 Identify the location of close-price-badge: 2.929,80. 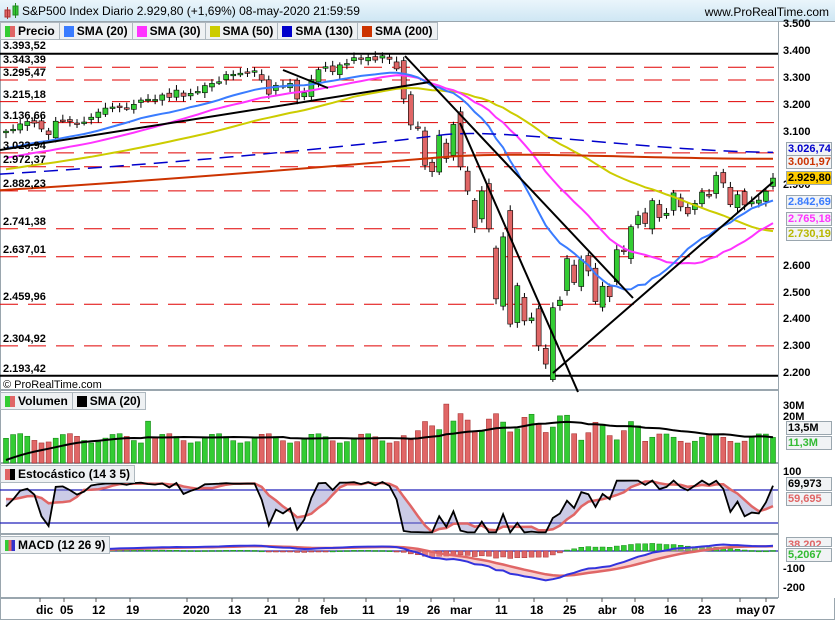
(809, 178).